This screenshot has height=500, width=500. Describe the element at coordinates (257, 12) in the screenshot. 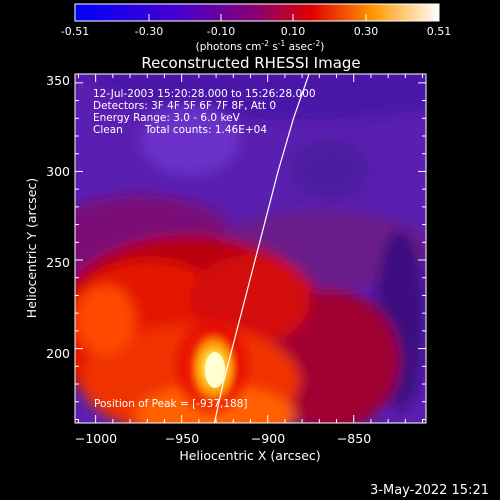

I see `colorbar` at that location.